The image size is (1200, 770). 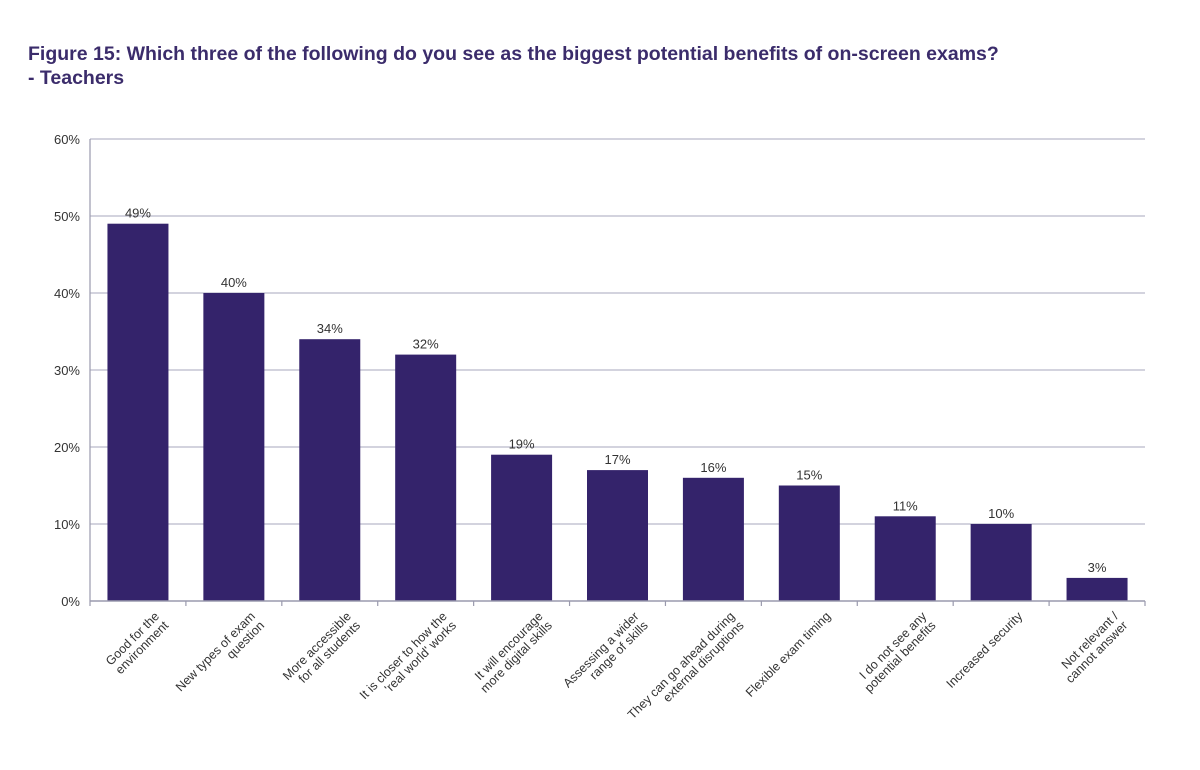 I want to click on category-label-line: external disruptions, so click(x=703, y=661).